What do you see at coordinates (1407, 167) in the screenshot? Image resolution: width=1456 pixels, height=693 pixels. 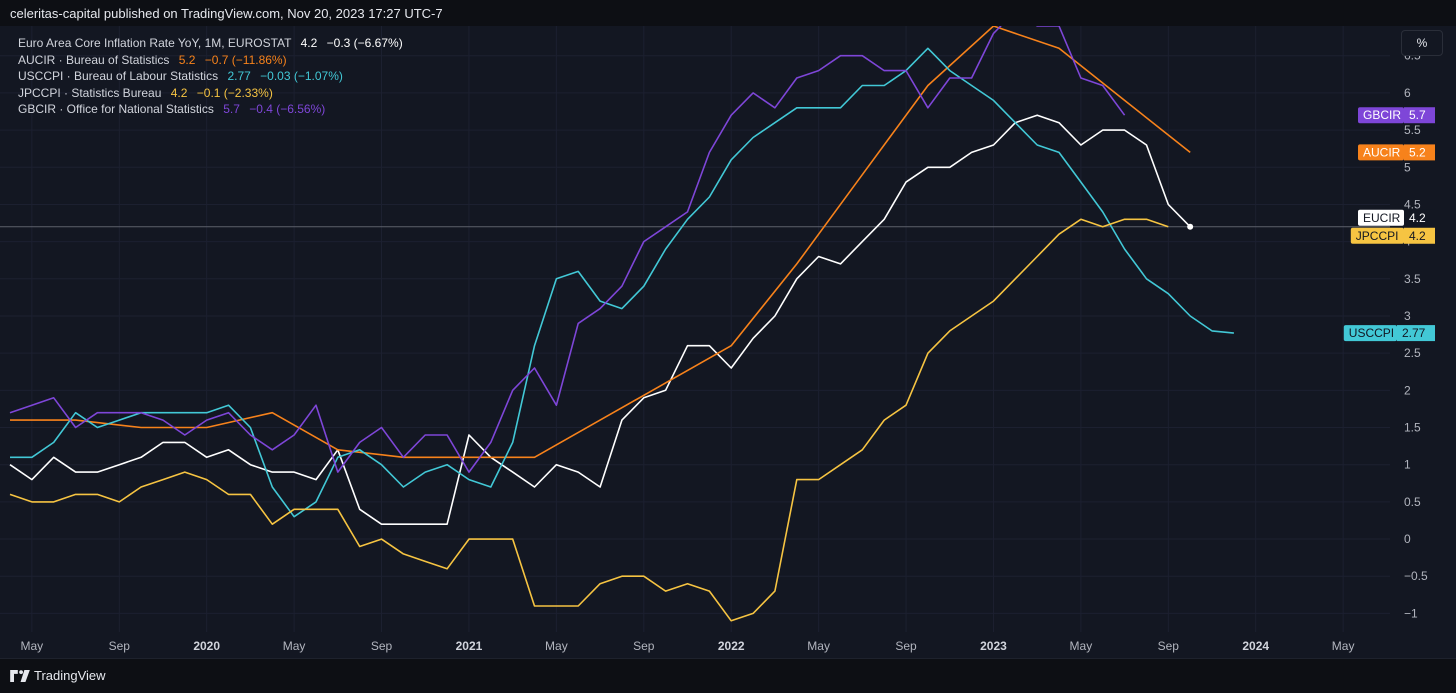 I see `y-tick-label: 5` at bounding box center [1407, 167].